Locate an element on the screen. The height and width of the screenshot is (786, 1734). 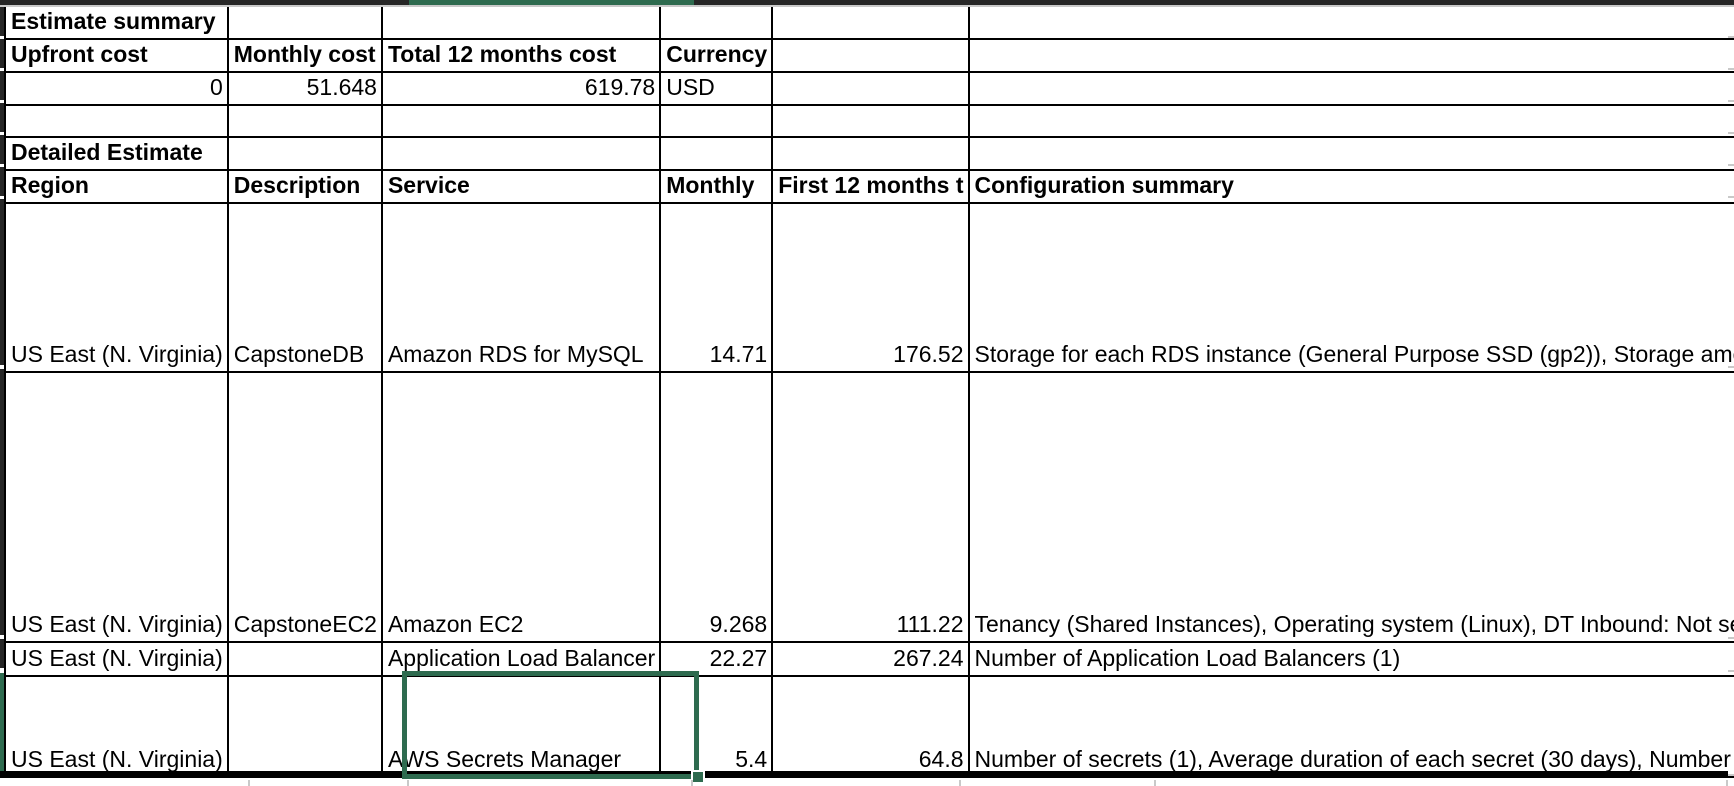
cell-header-first-12-months: First 12 months t is located at coordinates (870, 186).